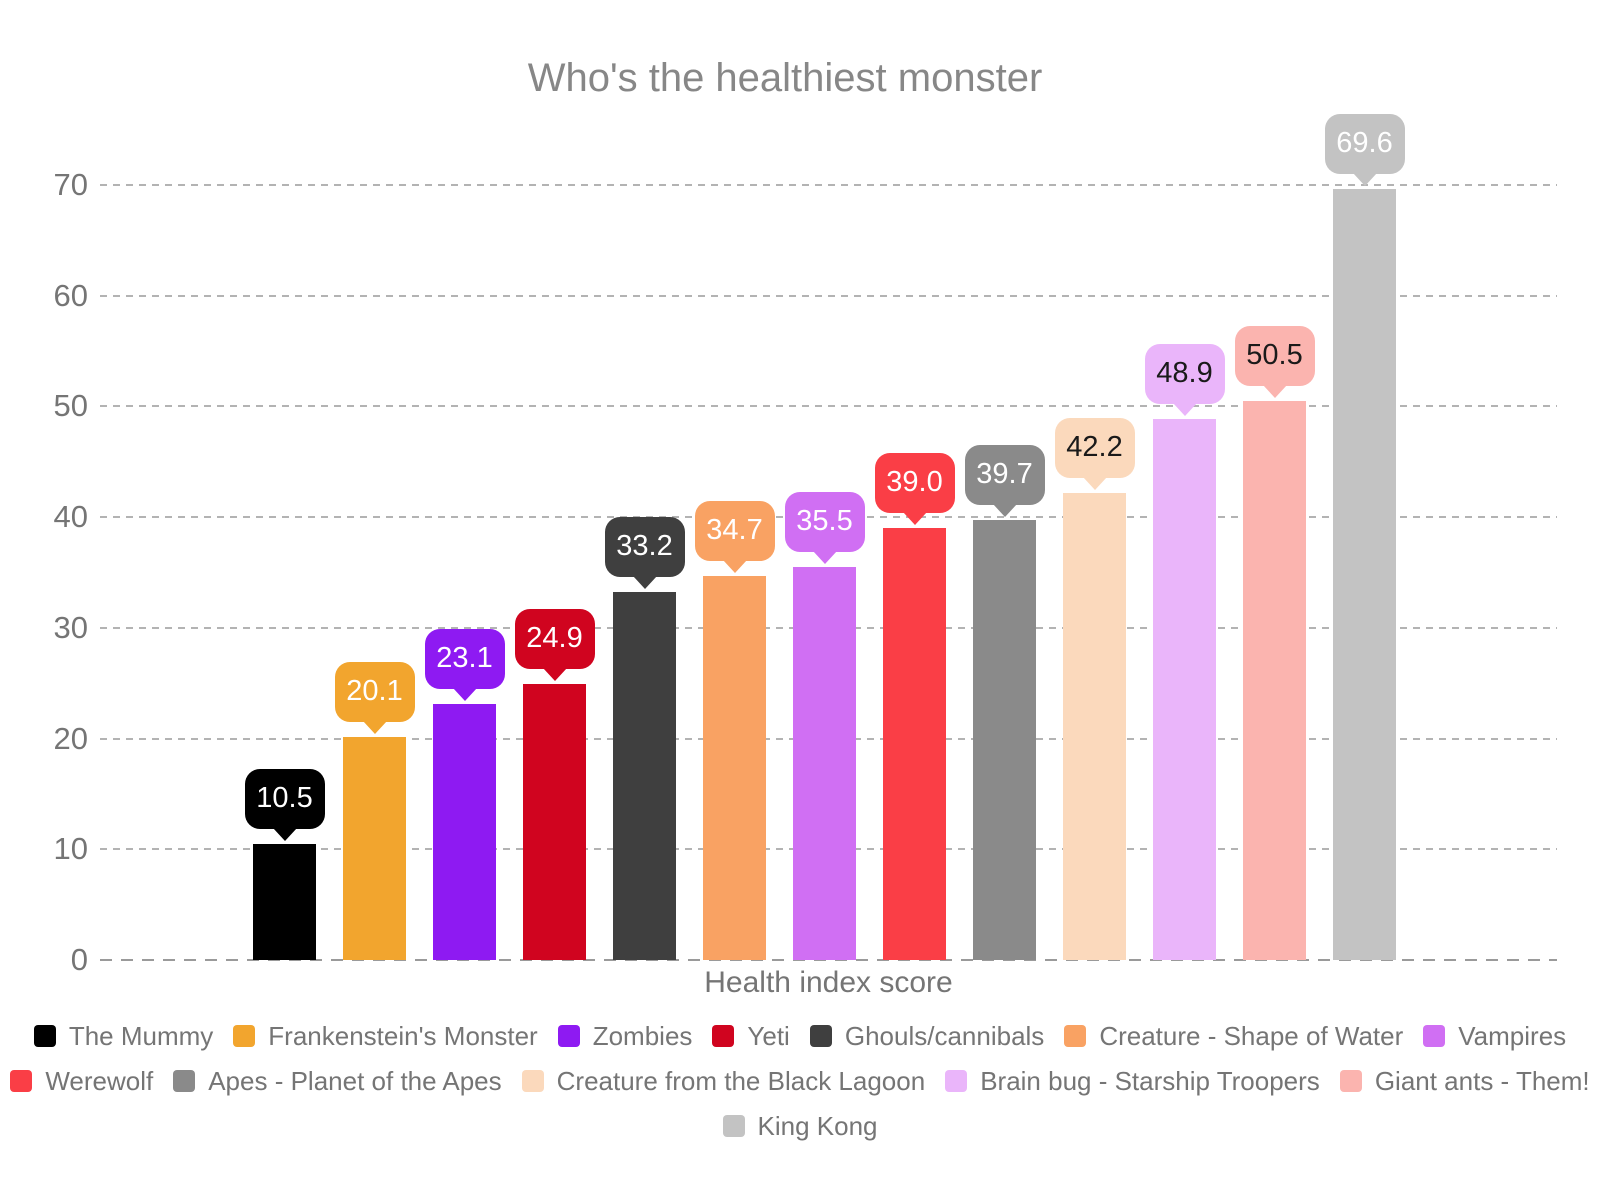 This screenshot has width=1600, height=1200. I want to click on legend-item: Frankenstein's Monster, so click(385, 1036).